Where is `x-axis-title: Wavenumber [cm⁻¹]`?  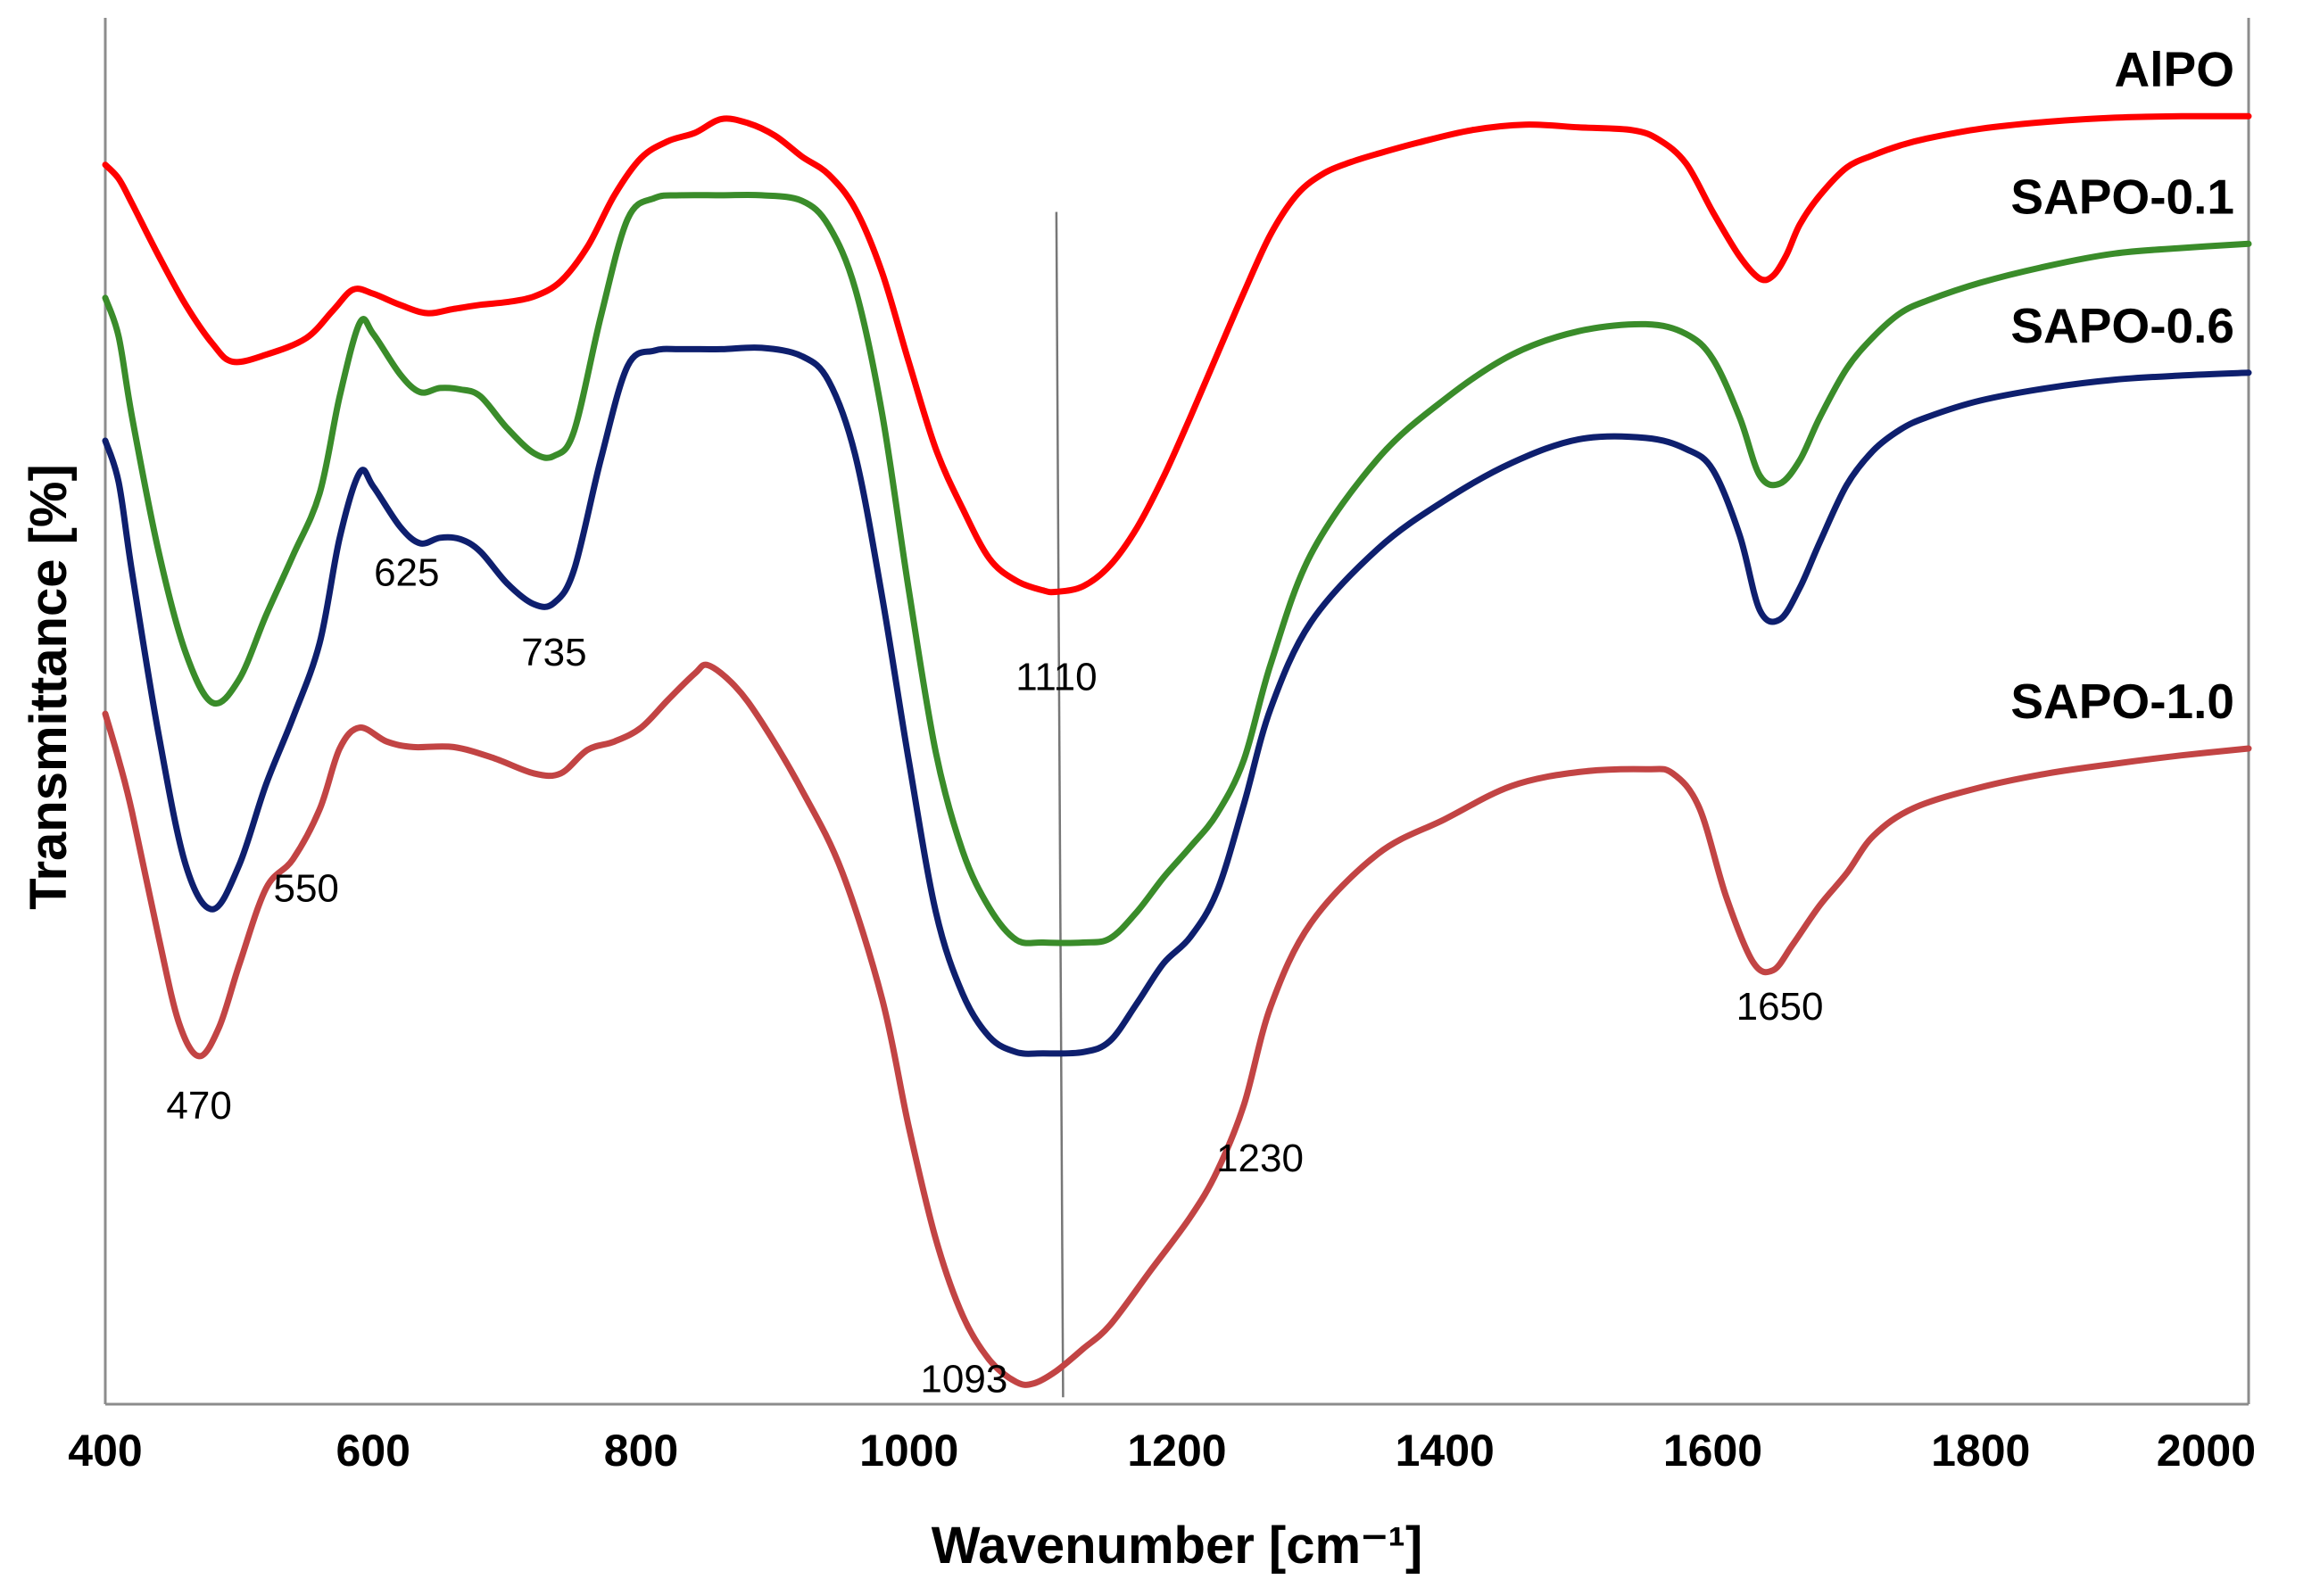
x-axis-title: Wavenumber [cm⁻¹] is located at coordinates (1177, 1546).